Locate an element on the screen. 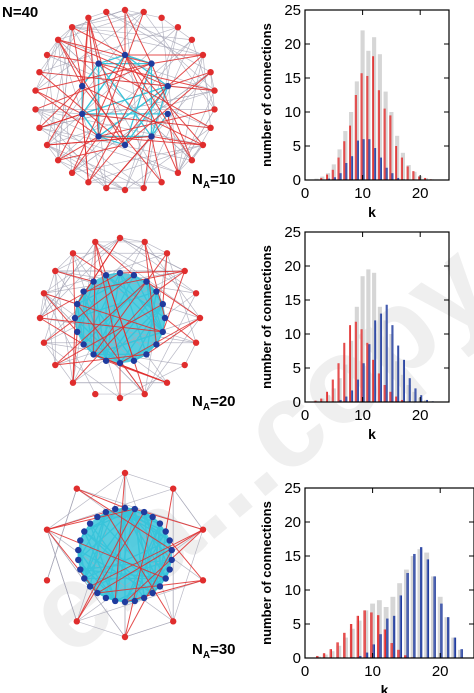 The width and height of the screenshot is (474, 693). y-tick-label: 20 is located at coordinates (292, 522).